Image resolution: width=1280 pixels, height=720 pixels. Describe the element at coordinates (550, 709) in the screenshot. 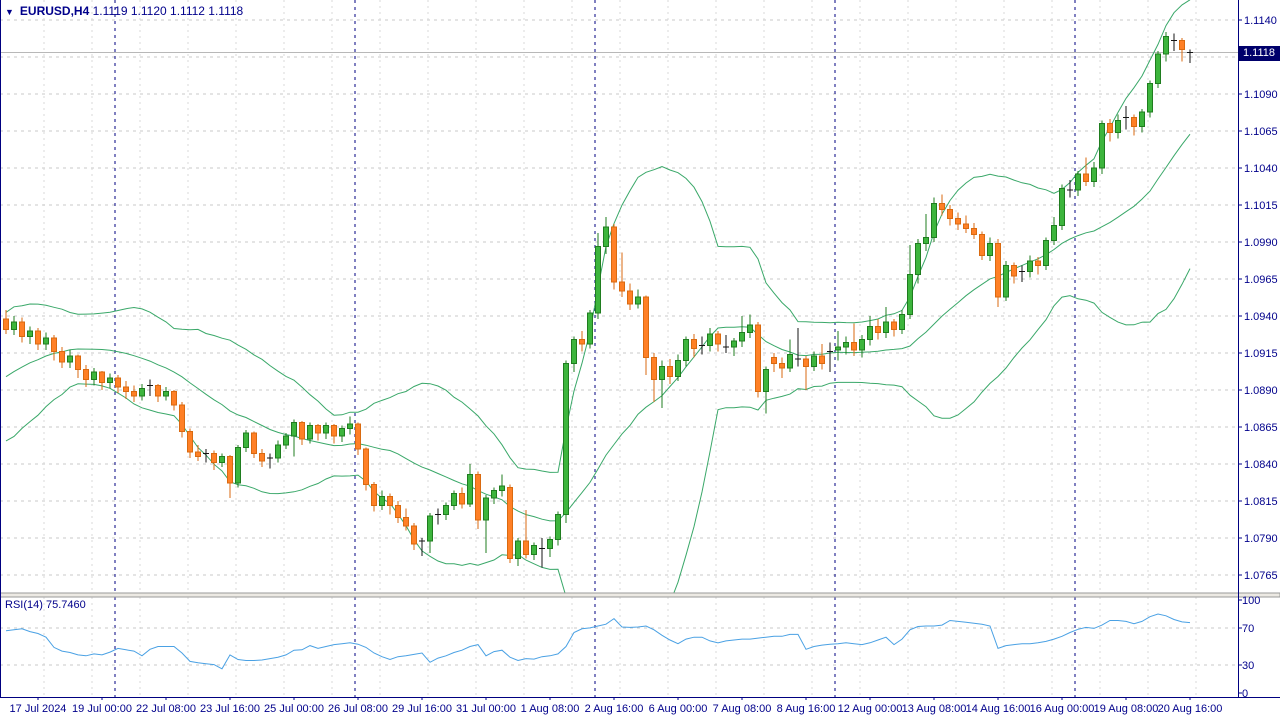

I see `time-axis-label: 1 Aug 08:00` at that location.